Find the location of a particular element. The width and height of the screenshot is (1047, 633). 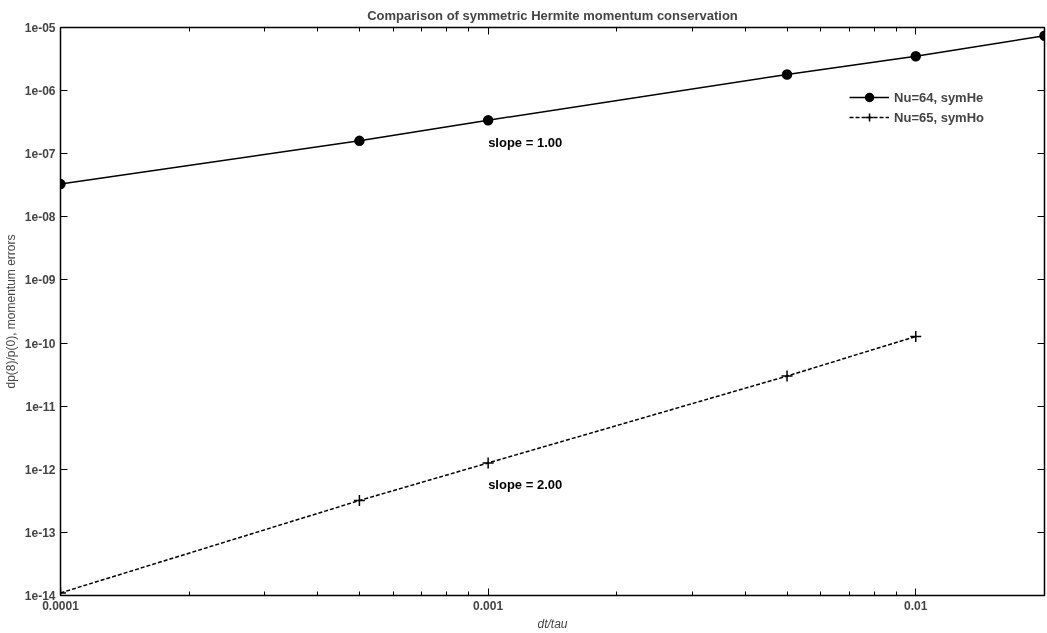

y-tick-label: 1e-13 is located at coordinates (40, 532).